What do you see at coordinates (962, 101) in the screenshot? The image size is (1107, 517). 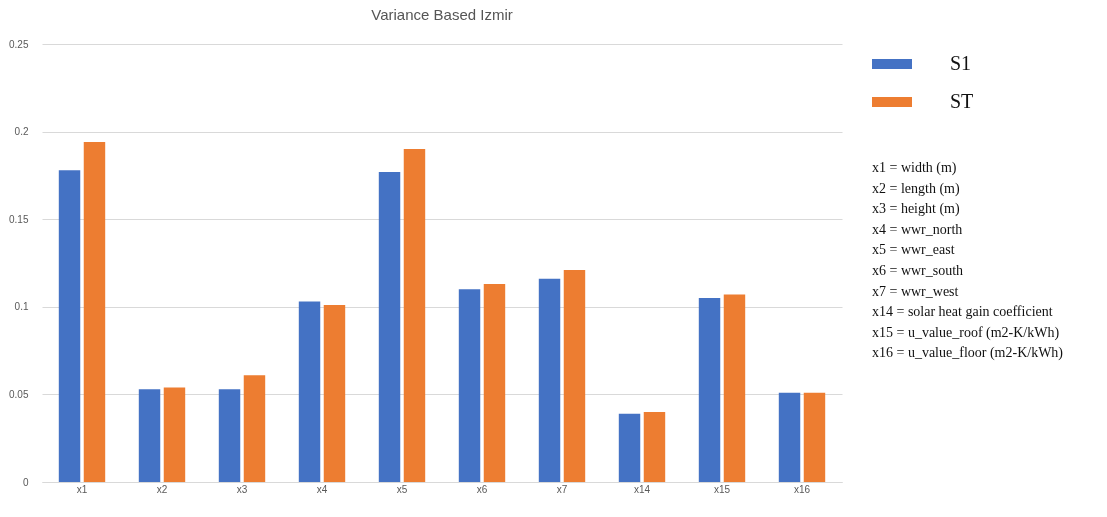 I see `legend-label: ST` at bounding box center [962, 101].